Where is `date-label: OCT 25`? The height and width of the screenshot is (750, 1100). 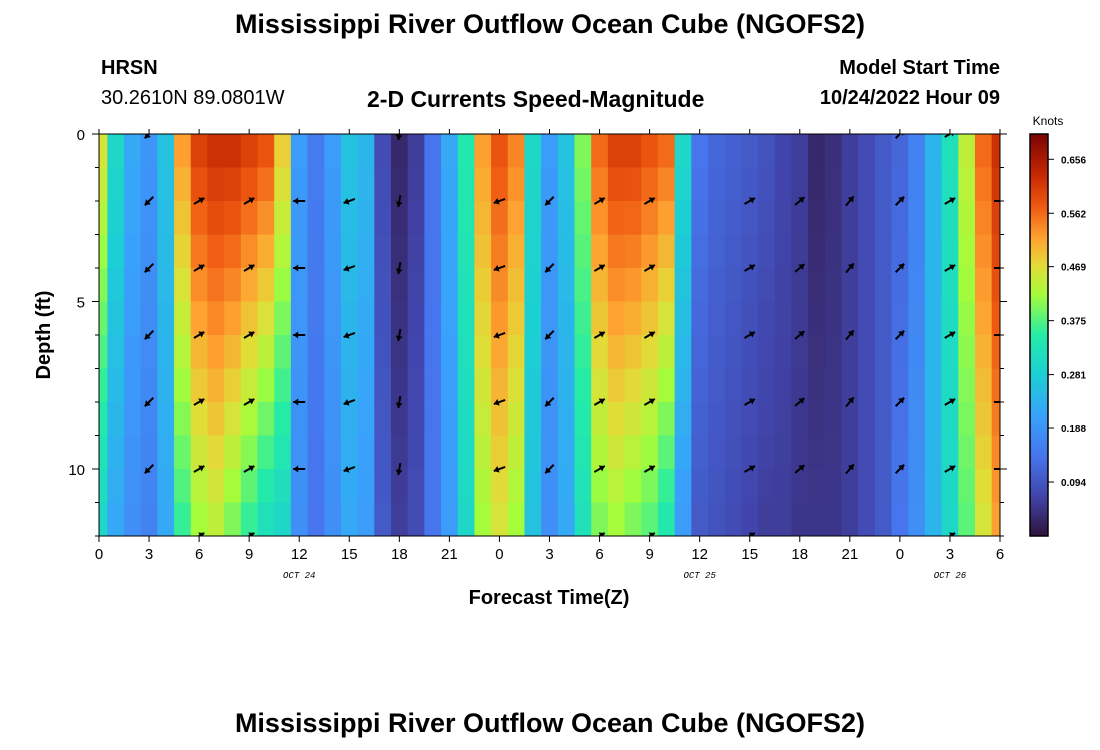
date-label: OCT 25 is located at coordinates (699, 576).